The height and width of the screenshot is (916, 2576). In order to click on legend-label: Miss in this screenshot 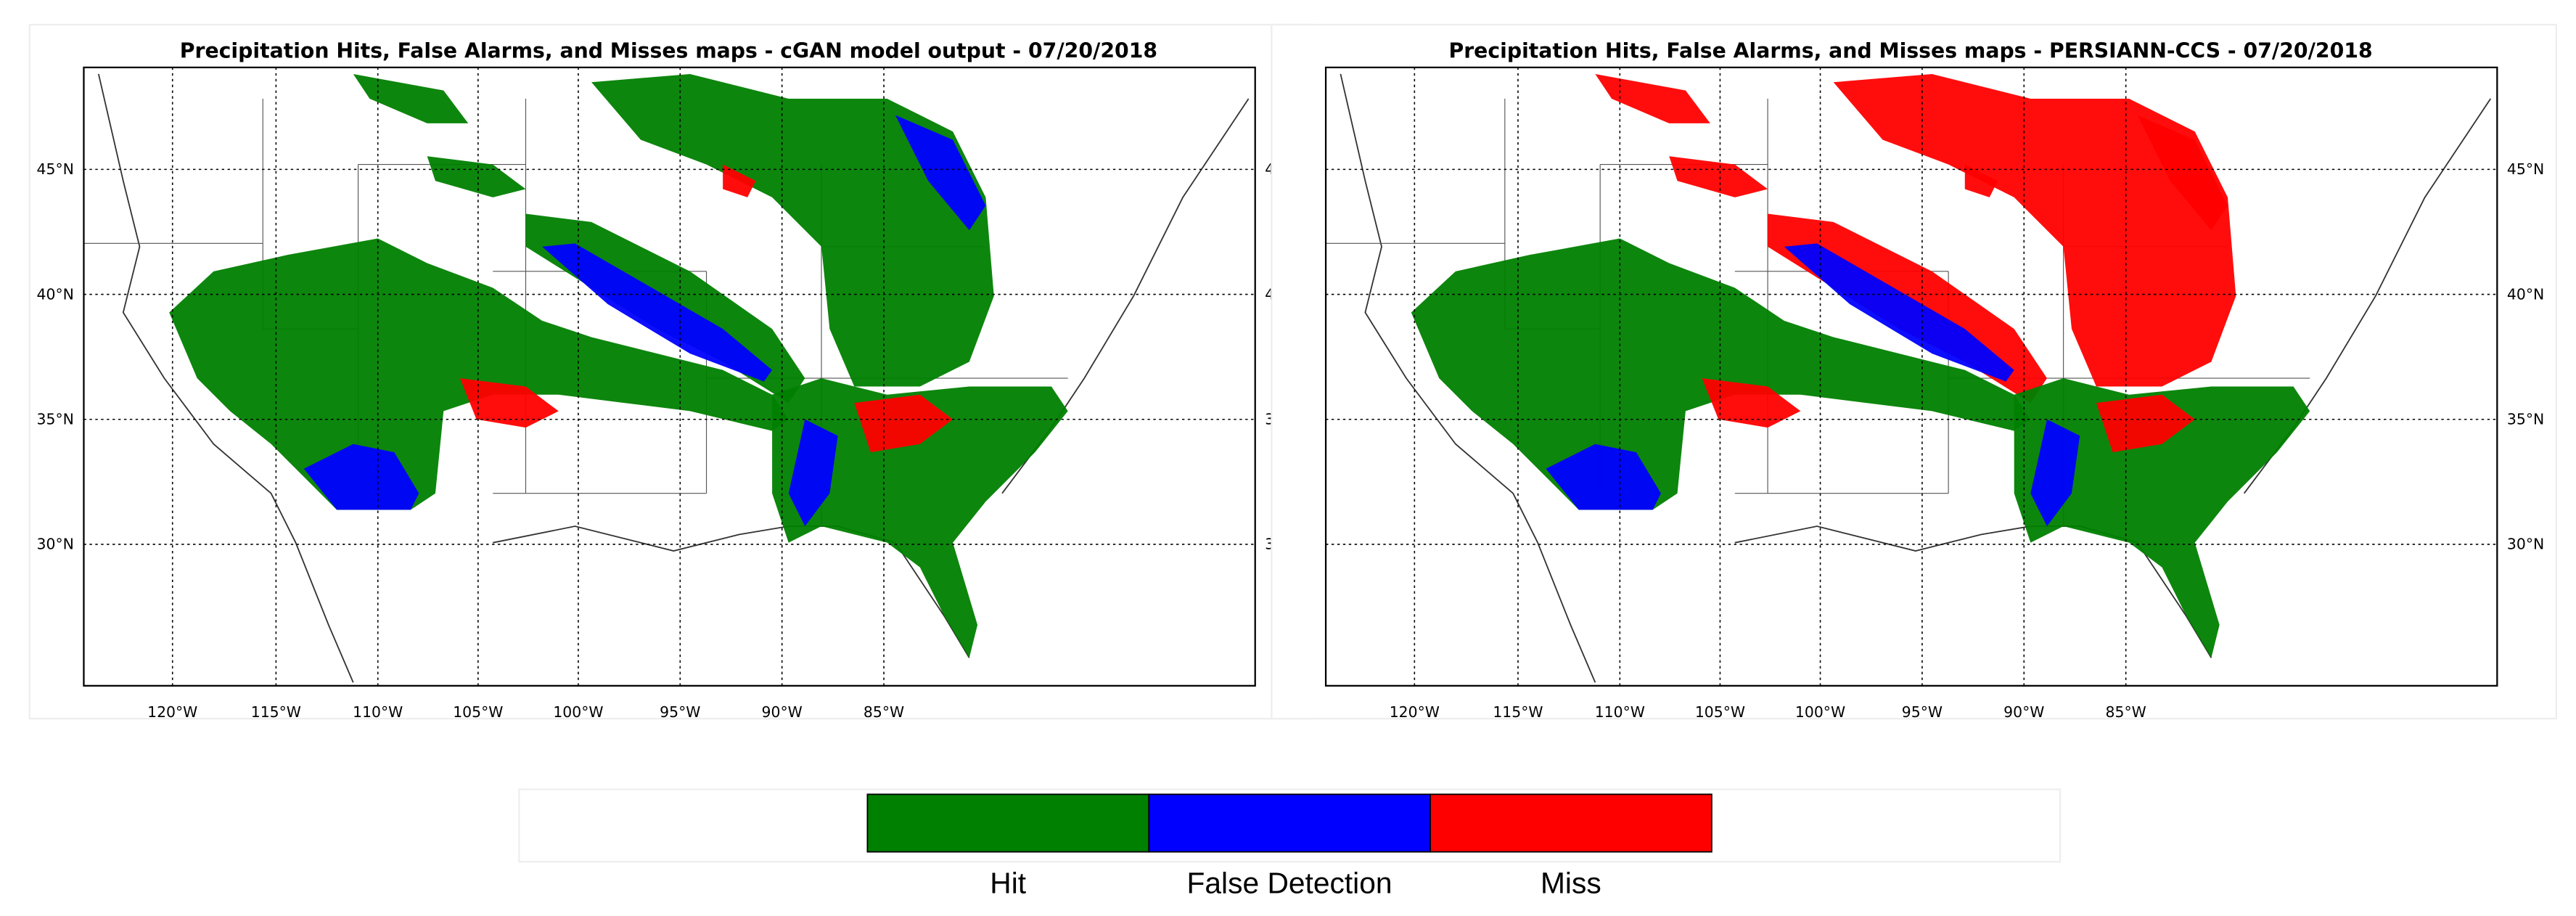, I will do `click(1571, 882)`.